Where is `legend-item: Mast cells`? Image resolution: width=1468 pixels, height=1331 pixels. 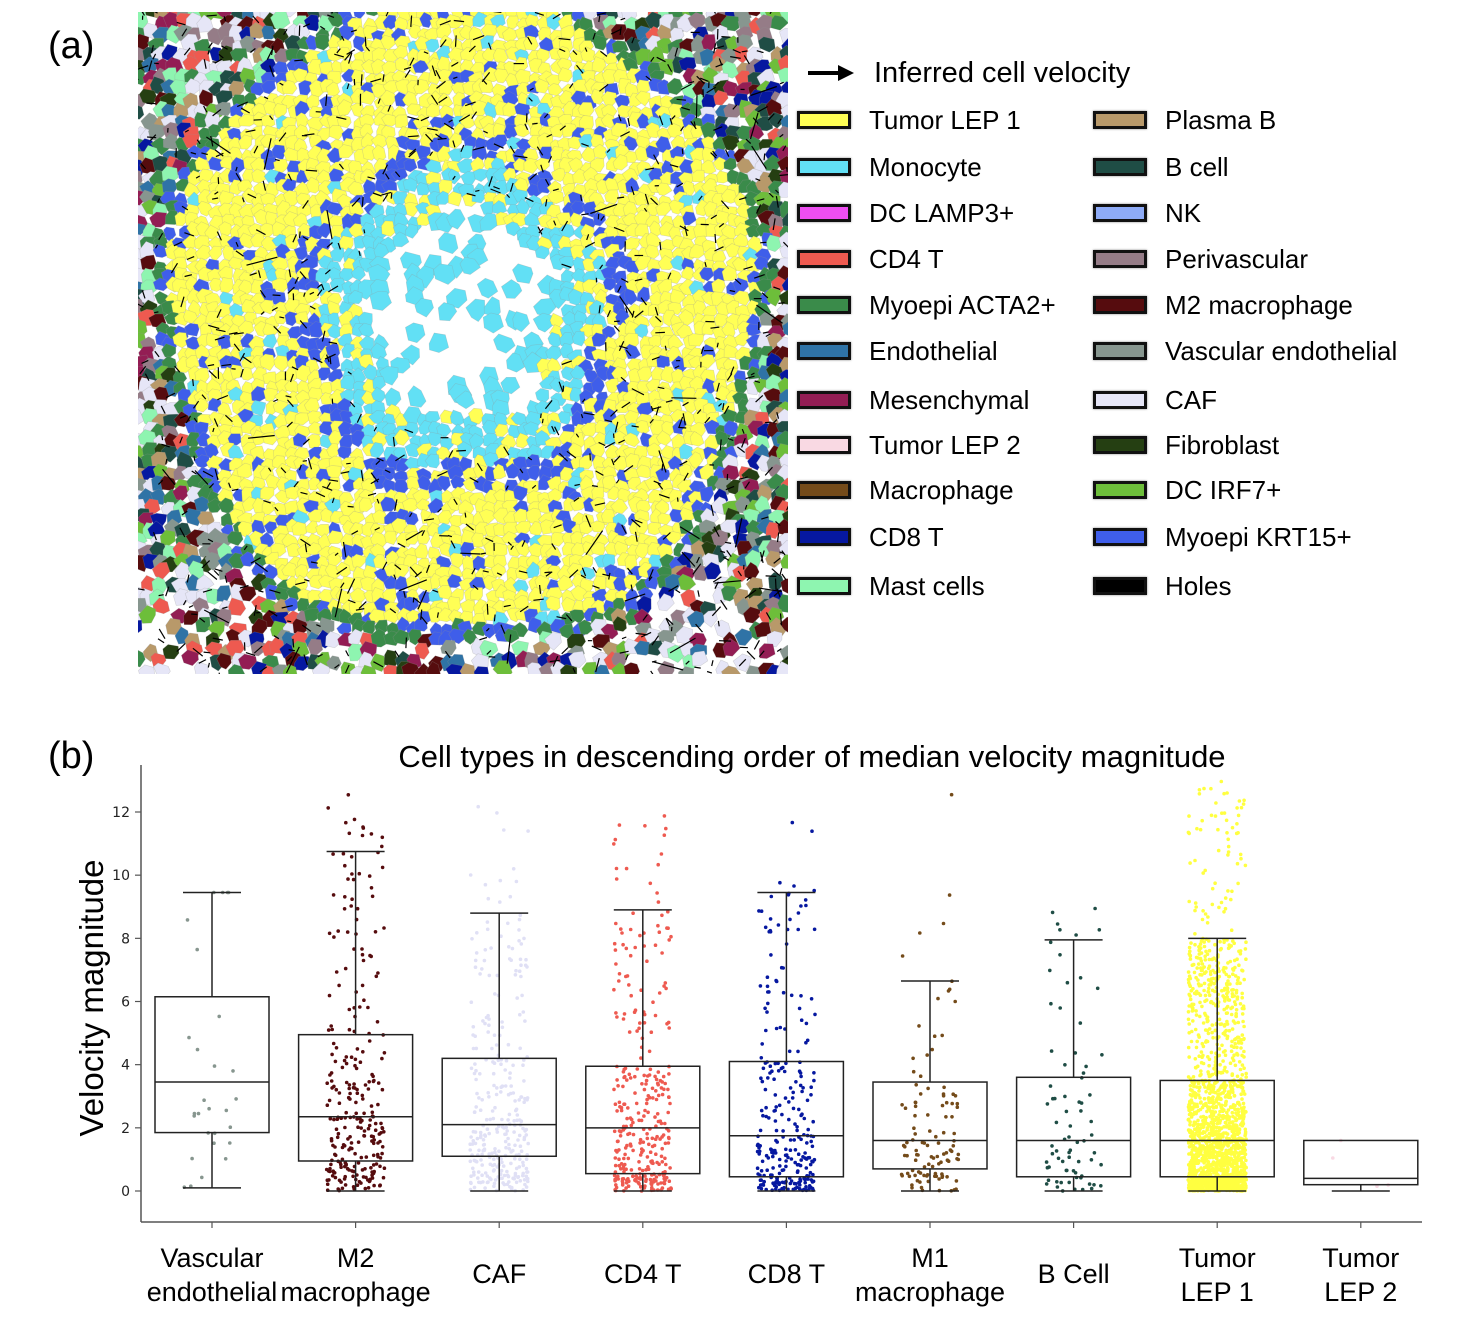 legend-item: Mast cells is located at coordinates (891, 586).